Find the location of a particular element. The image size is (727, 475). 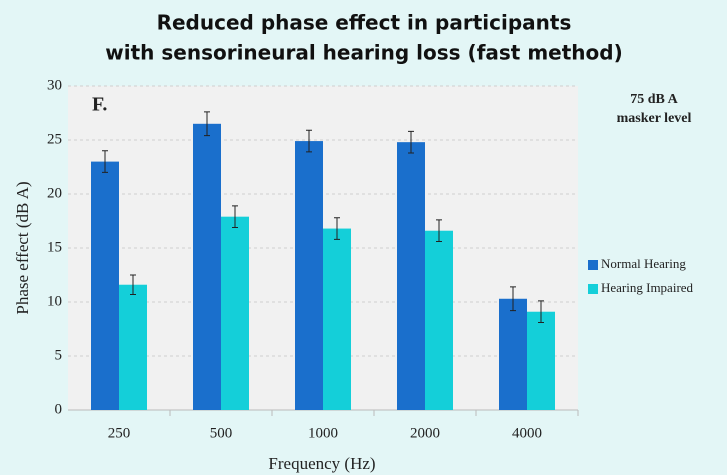

legend-label: Hearing Impaired is located at coordinates (647, 287).